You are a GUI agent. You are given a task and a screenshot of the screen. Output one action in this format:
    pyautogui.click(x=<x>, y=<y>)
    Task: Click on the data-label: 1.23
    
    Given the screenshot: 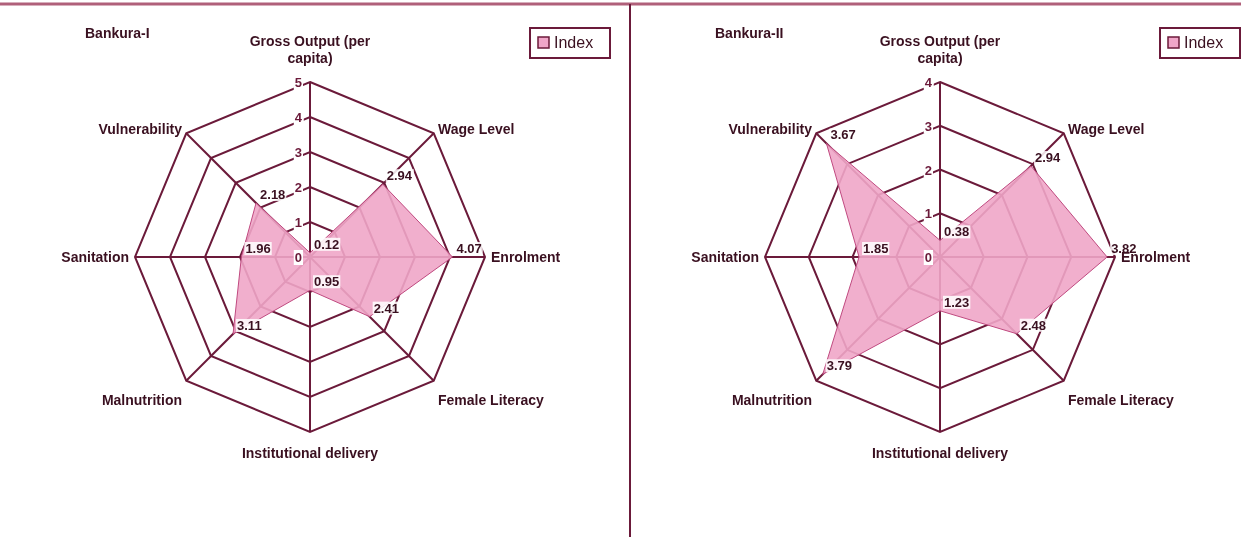 What is the action you would take?
    pyautogui.click(x=957, y=302)
    